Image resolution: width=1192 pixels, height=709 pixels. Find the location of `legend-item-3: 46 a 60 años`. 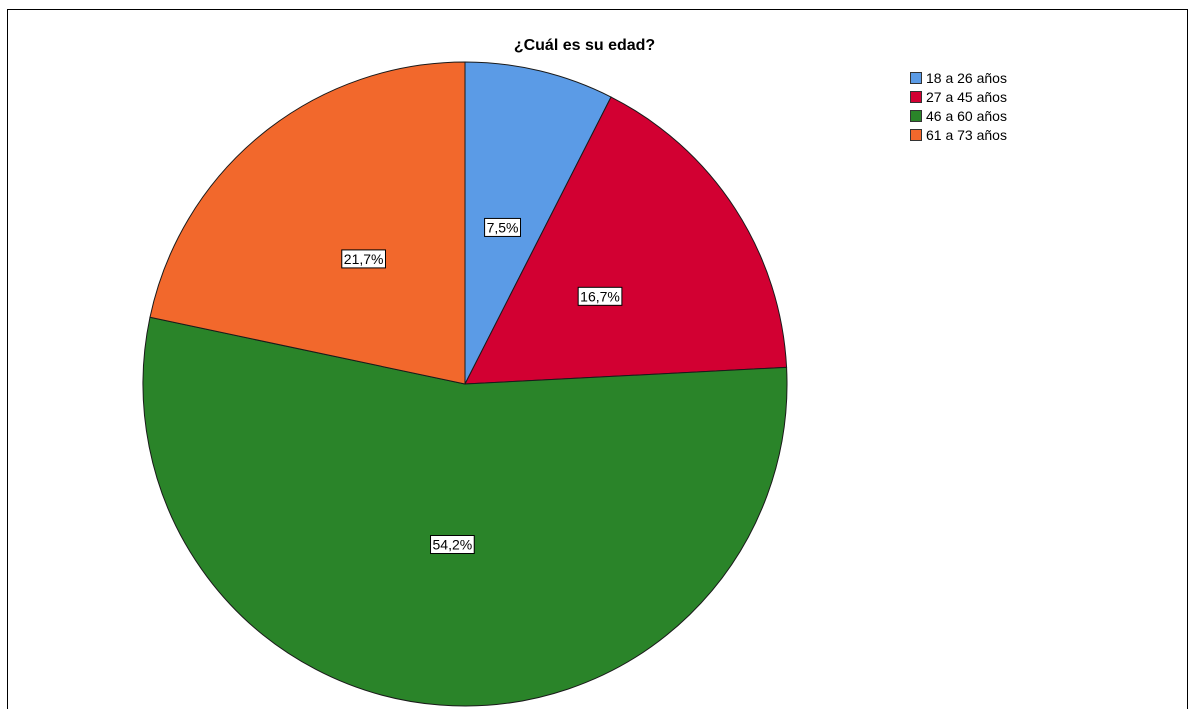

legend-item-3: 46 a 60 años is located at coordinates (958, 115).